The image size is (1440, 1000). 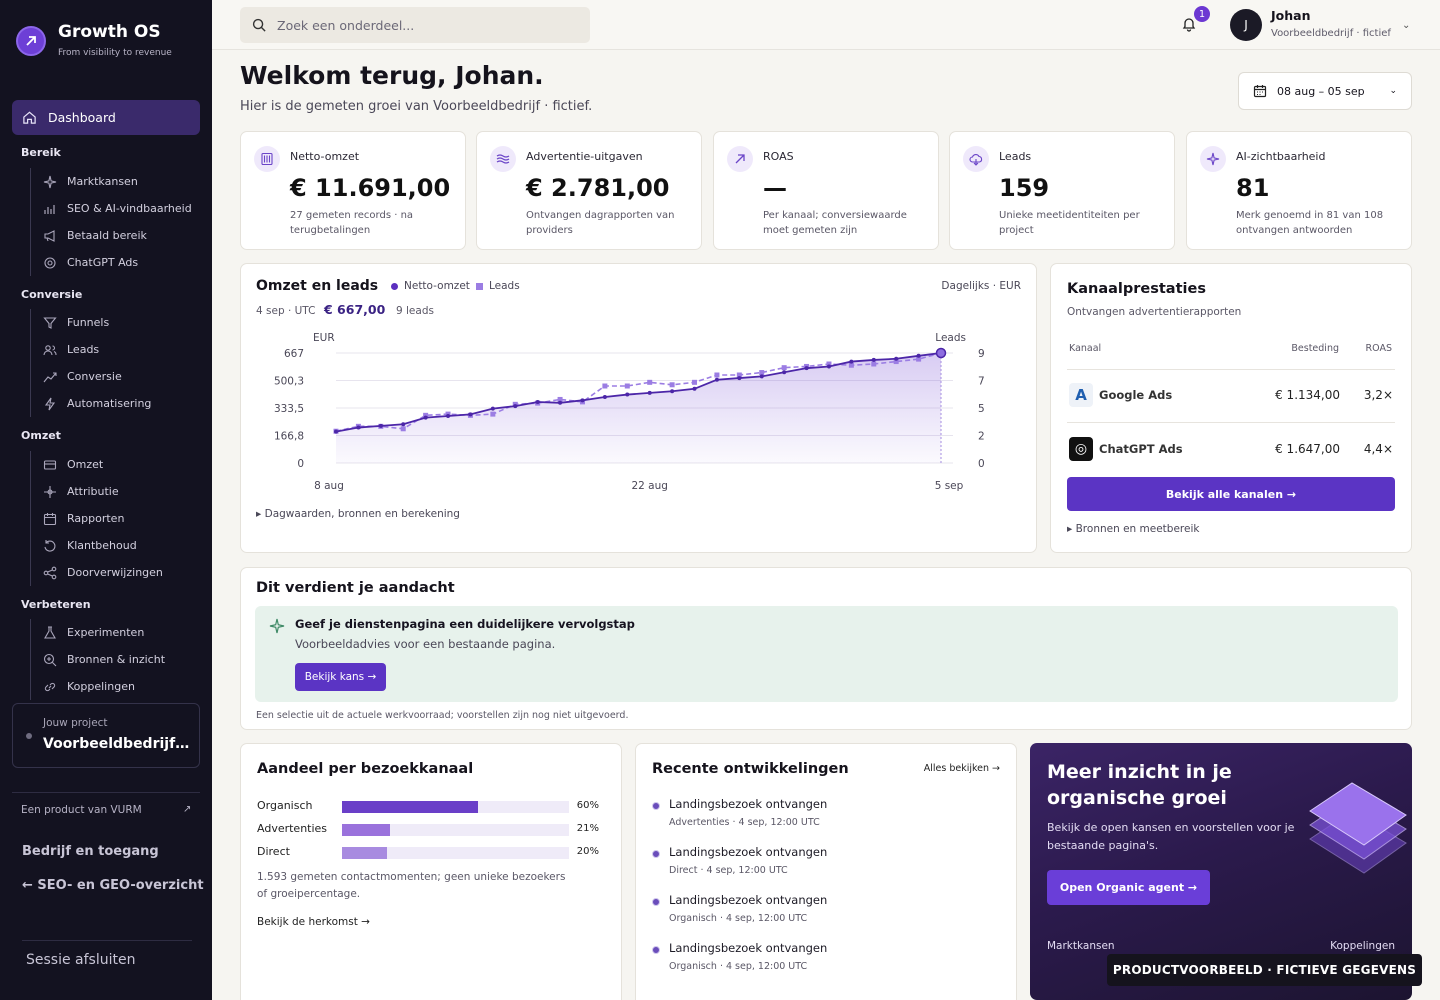 I want to click on share-row: Advertenties 21%, so click(x=428, y=829).